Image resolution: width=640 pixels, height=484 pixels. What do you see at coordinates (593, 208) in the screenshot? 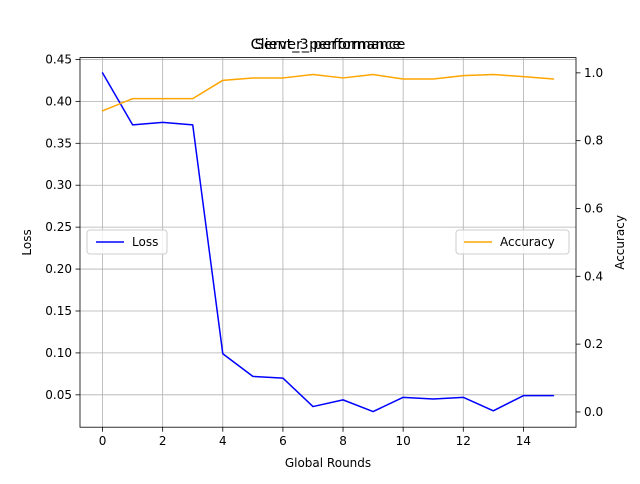
I see `right-y-tick-label: 0.6` at bounding box center [593, 208].